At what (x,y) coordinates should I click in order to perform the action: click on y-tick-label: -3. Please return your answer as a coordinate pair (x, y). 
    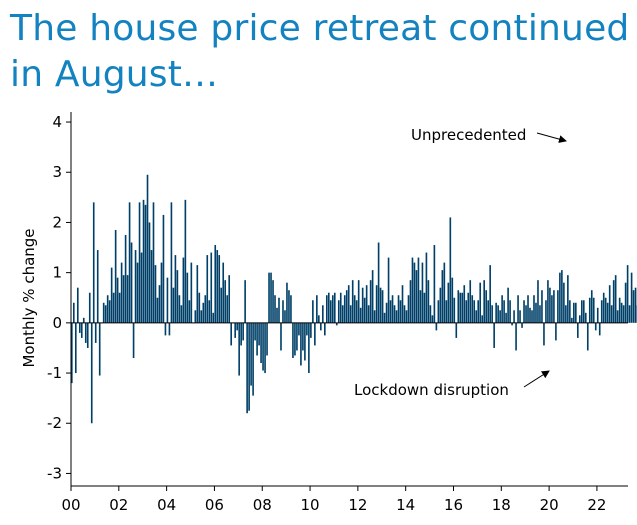
    Looking at the image, I should click on (54, 473).